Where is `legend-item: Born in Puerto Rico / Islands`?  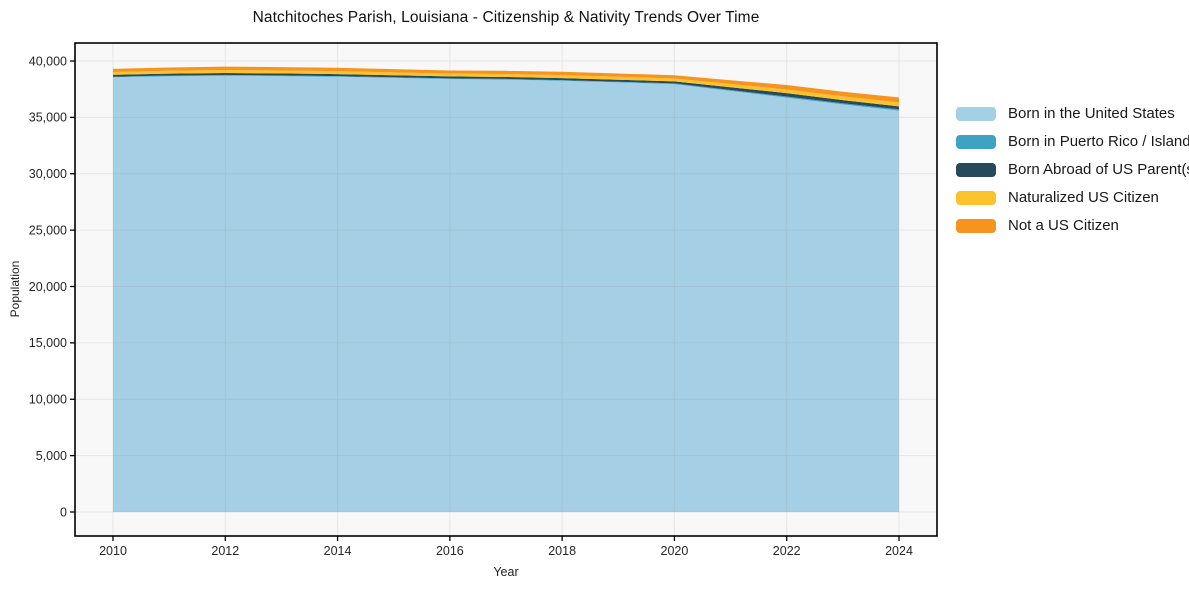
legend-item: Born in Puerto Rico / Islands is located at coordinates (1072, 141).